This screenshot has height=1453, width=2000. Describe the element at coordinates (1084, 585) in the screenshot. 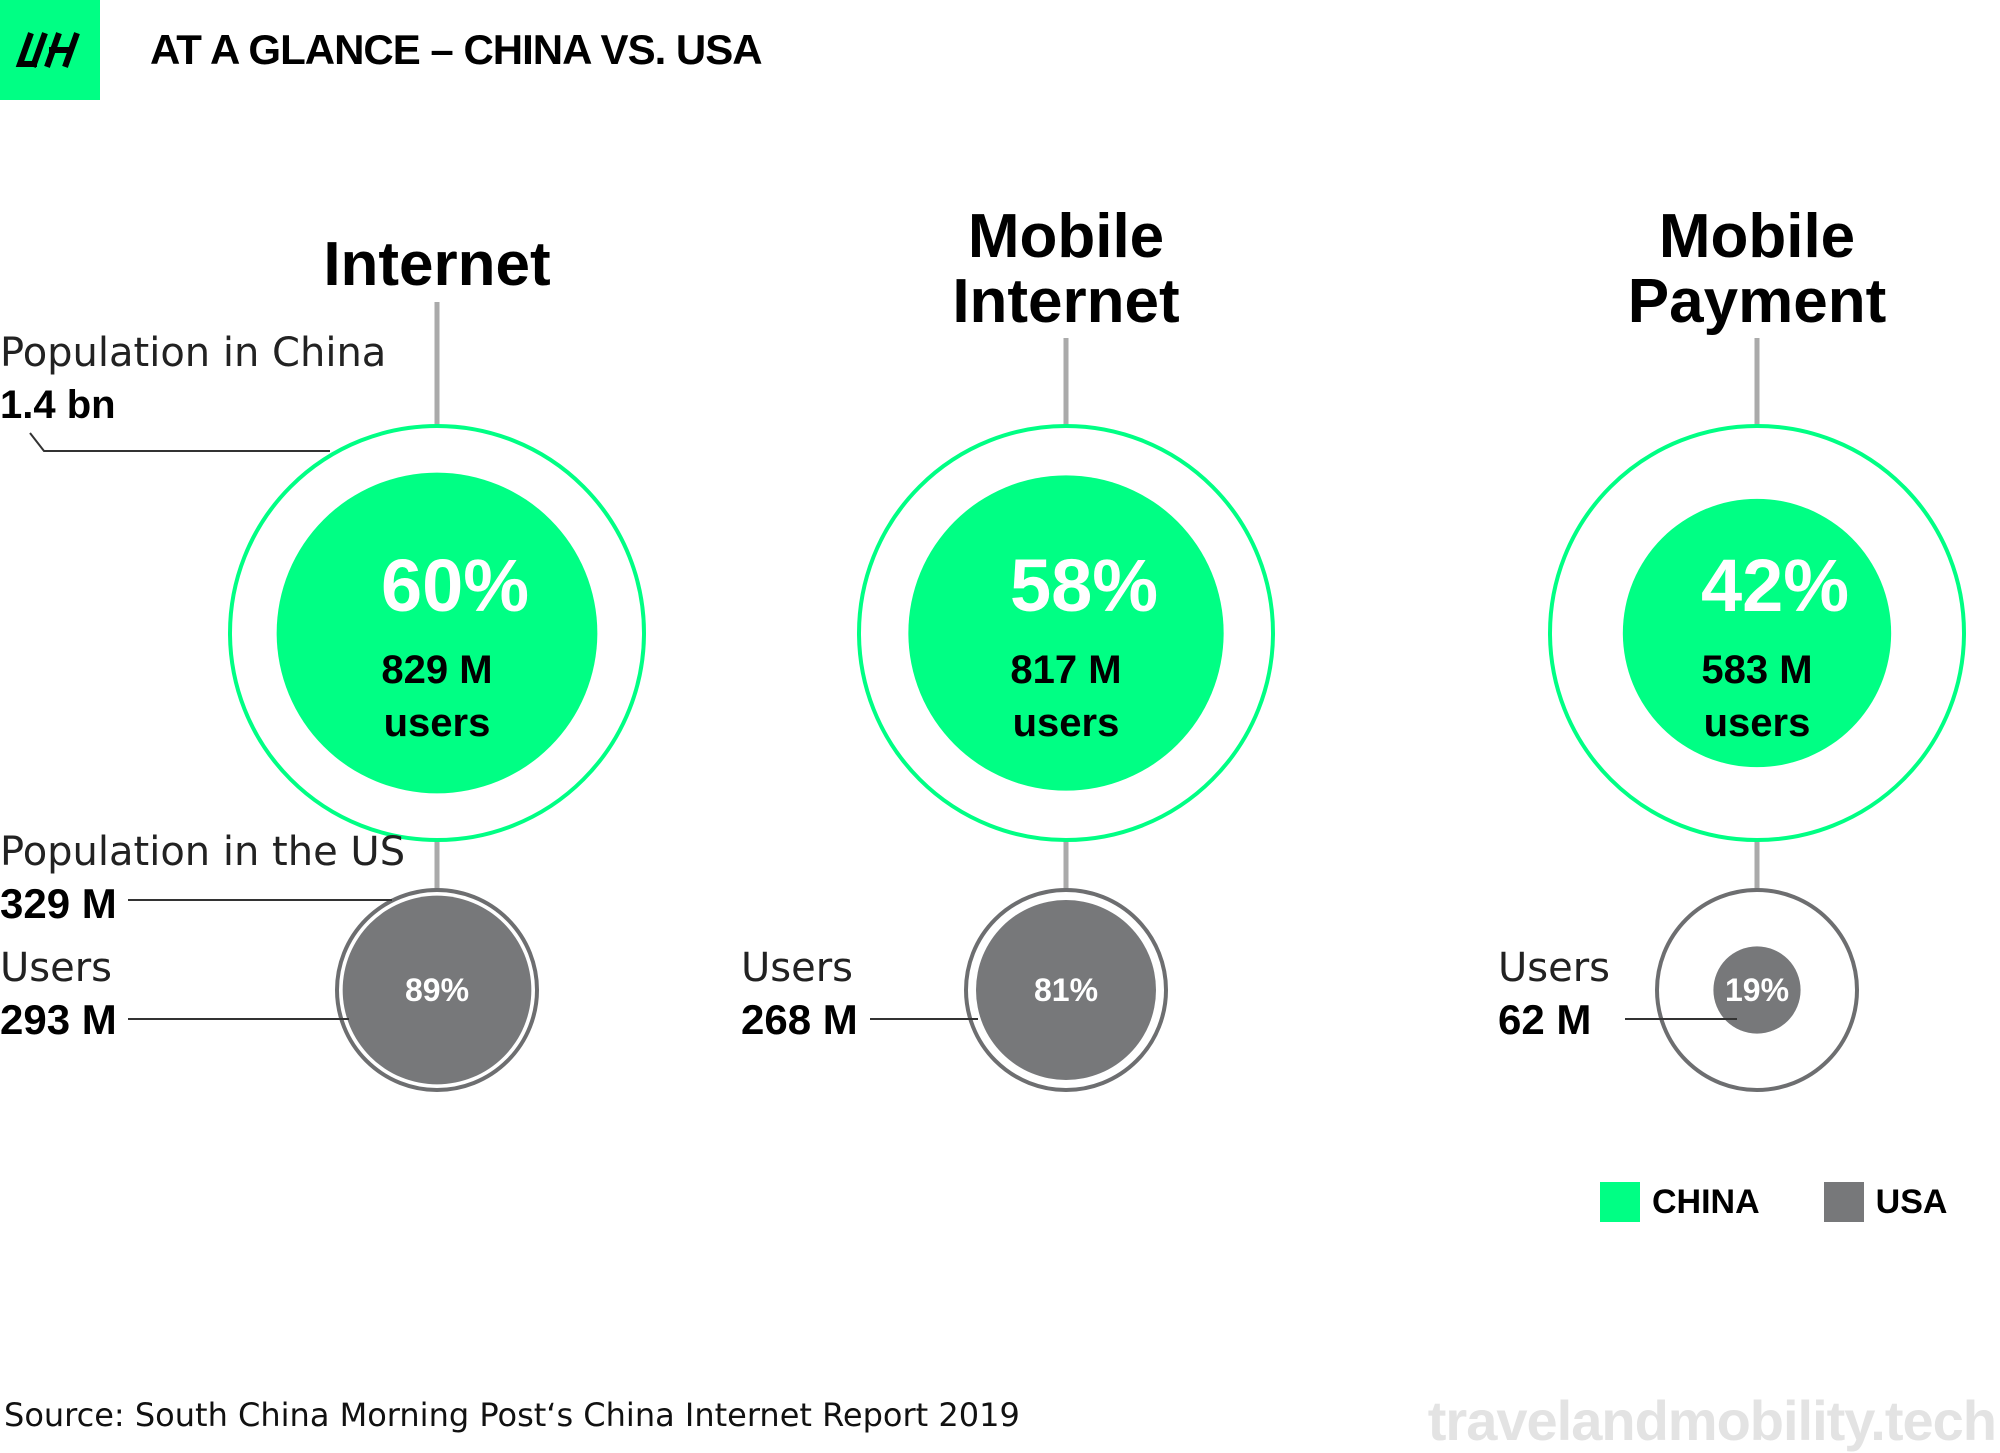

I see `china-percent-label-mobile-internet: 58%` at that location.